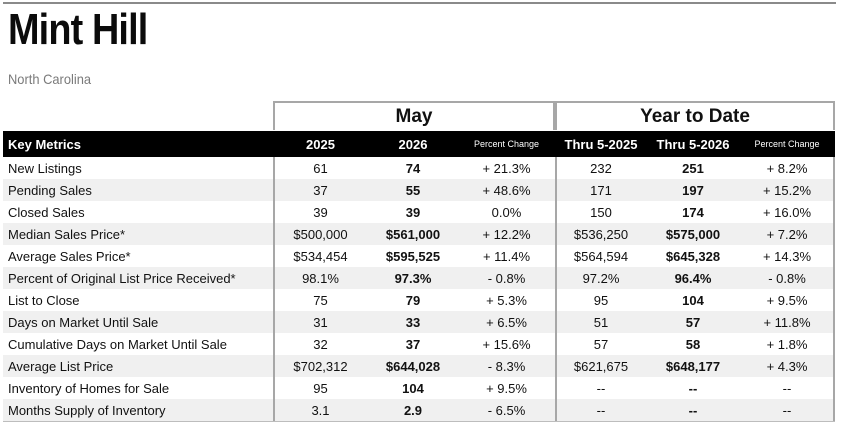 Image resolution: width=841 pixels, height=422 pixels. I want to click on column-divider-right, so click(834, 289).